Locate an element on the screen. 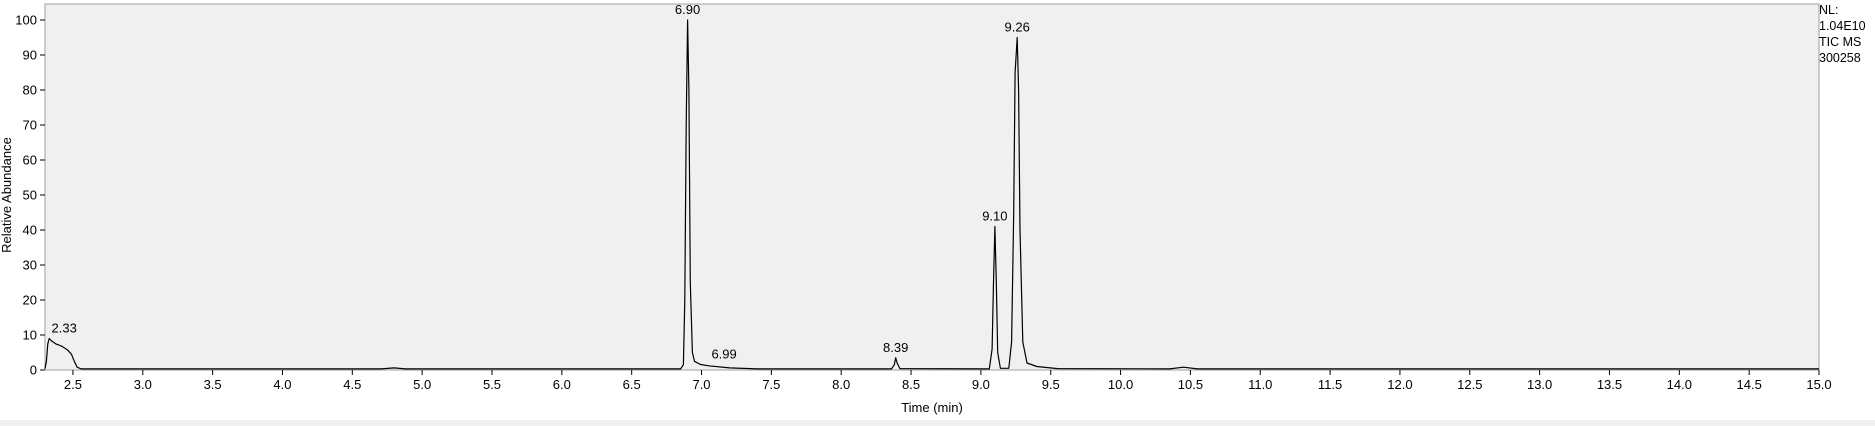 The image size is (1875, 426). x-tick-label: 7.5 is located at coordinates (771, 384).